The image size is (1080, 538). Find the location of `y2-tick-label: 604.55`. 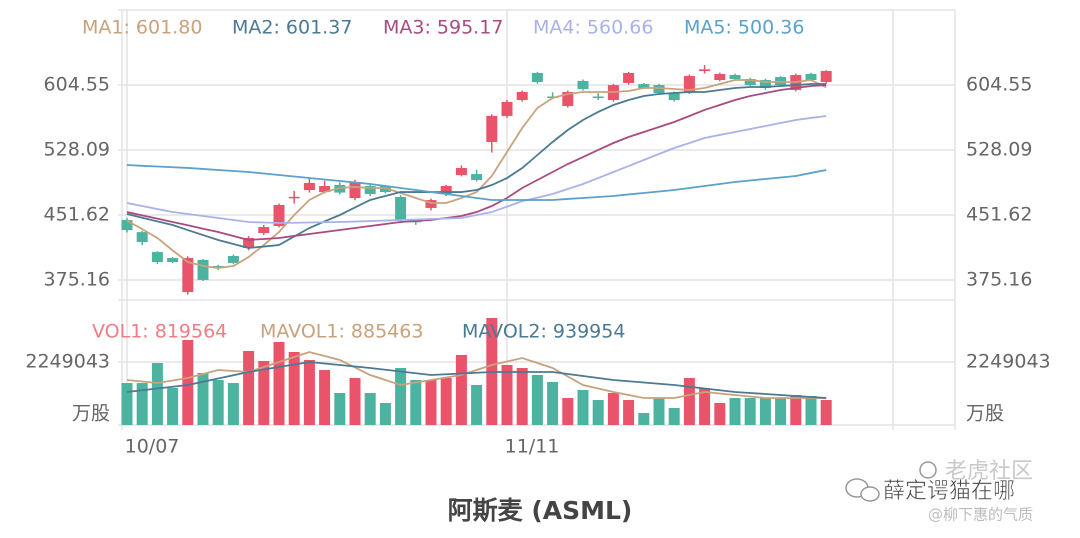

y2-tick-label: 604.55 is located at coordinates (999, 84).